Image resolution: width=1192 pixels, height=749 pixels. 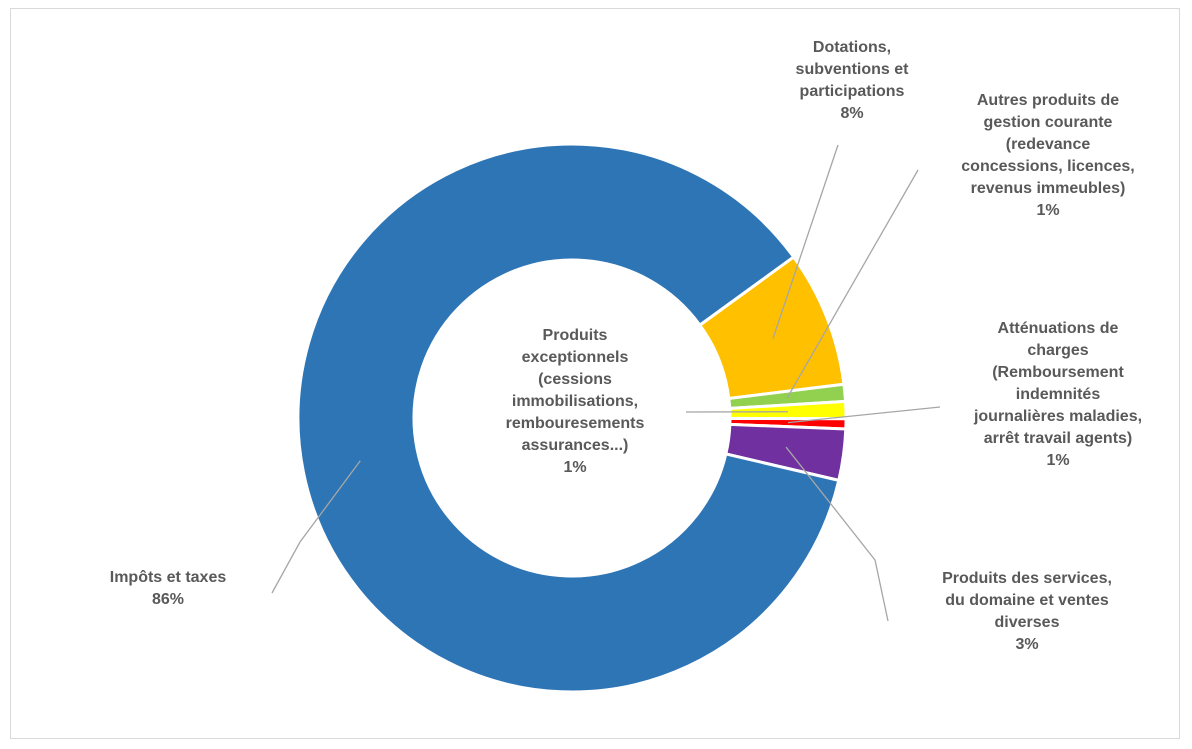 What do you see at coordinates (168, 577) in the screenshot?
I see `data-label-line: Impôts et taxes` at bounding box center [168, 577].